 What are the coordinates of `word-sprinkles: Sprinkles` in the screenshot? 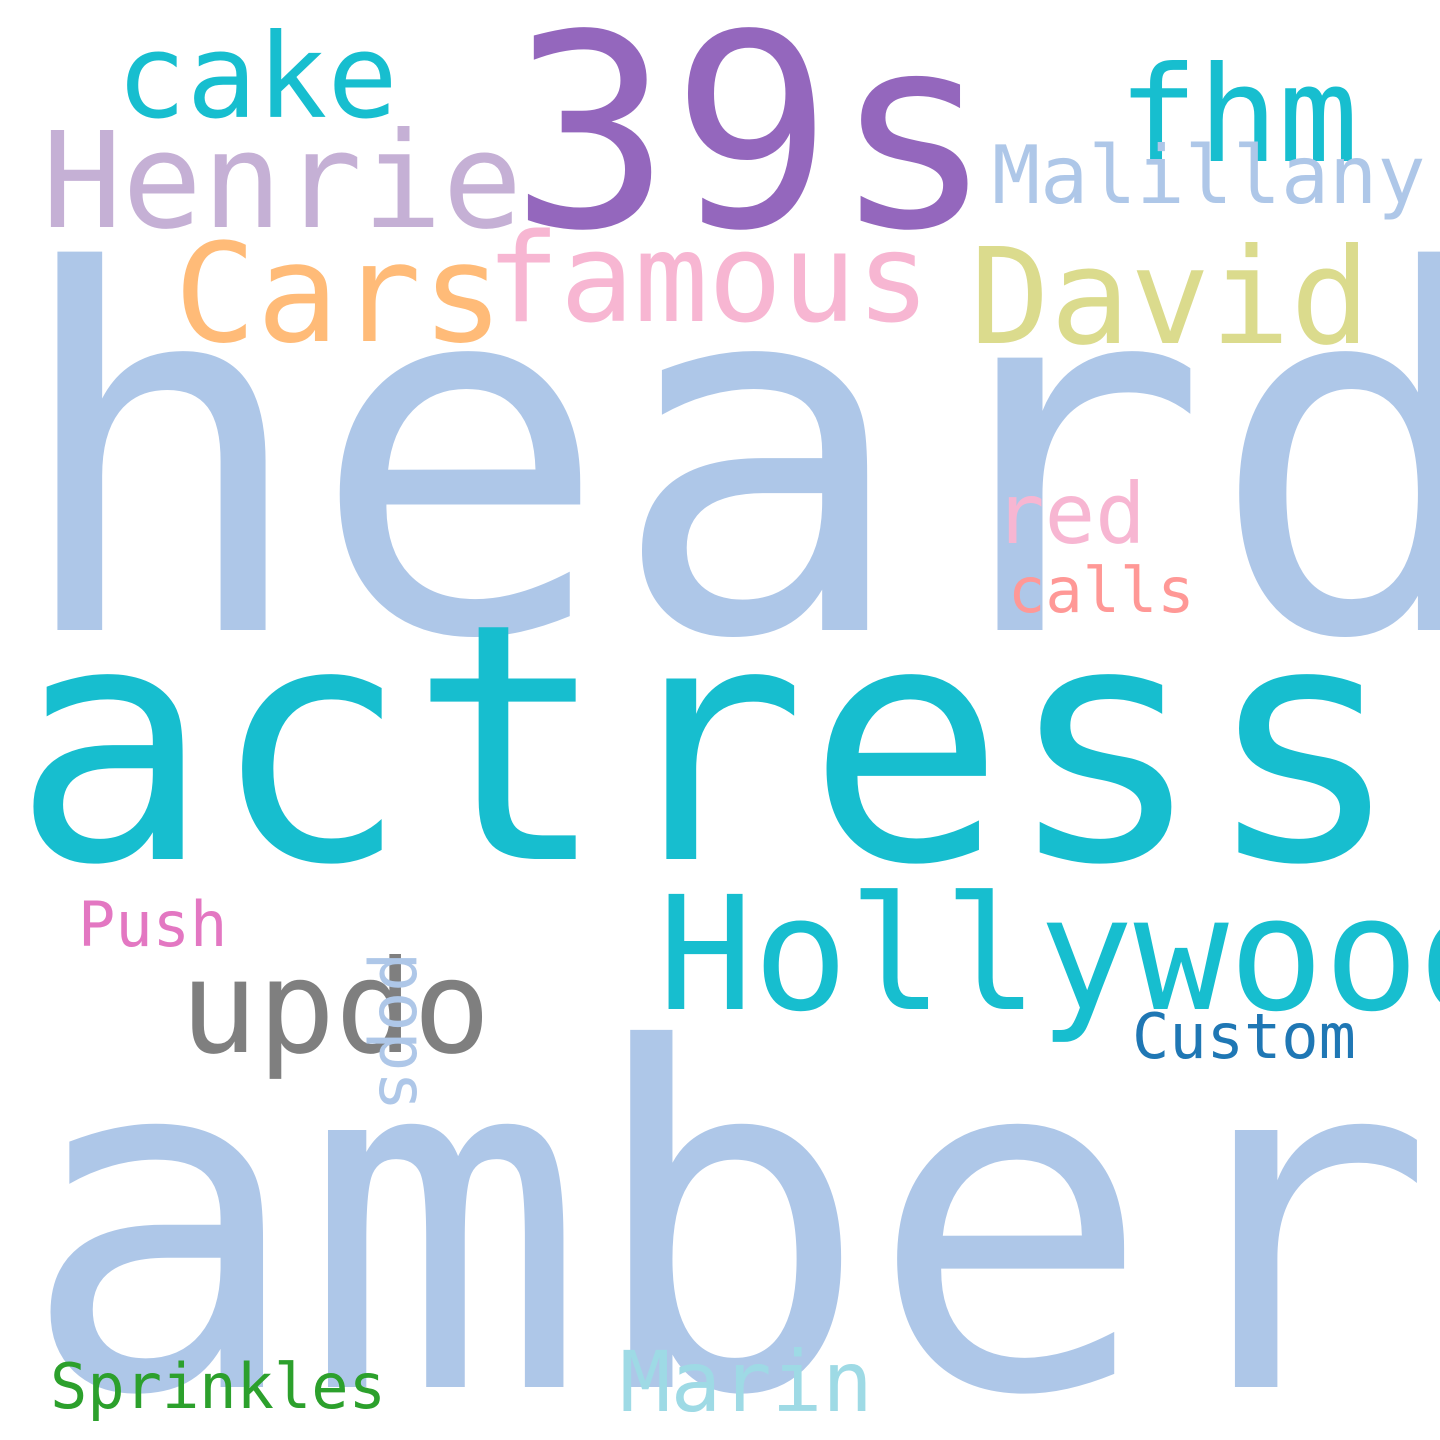 It's located at (218, 1386).